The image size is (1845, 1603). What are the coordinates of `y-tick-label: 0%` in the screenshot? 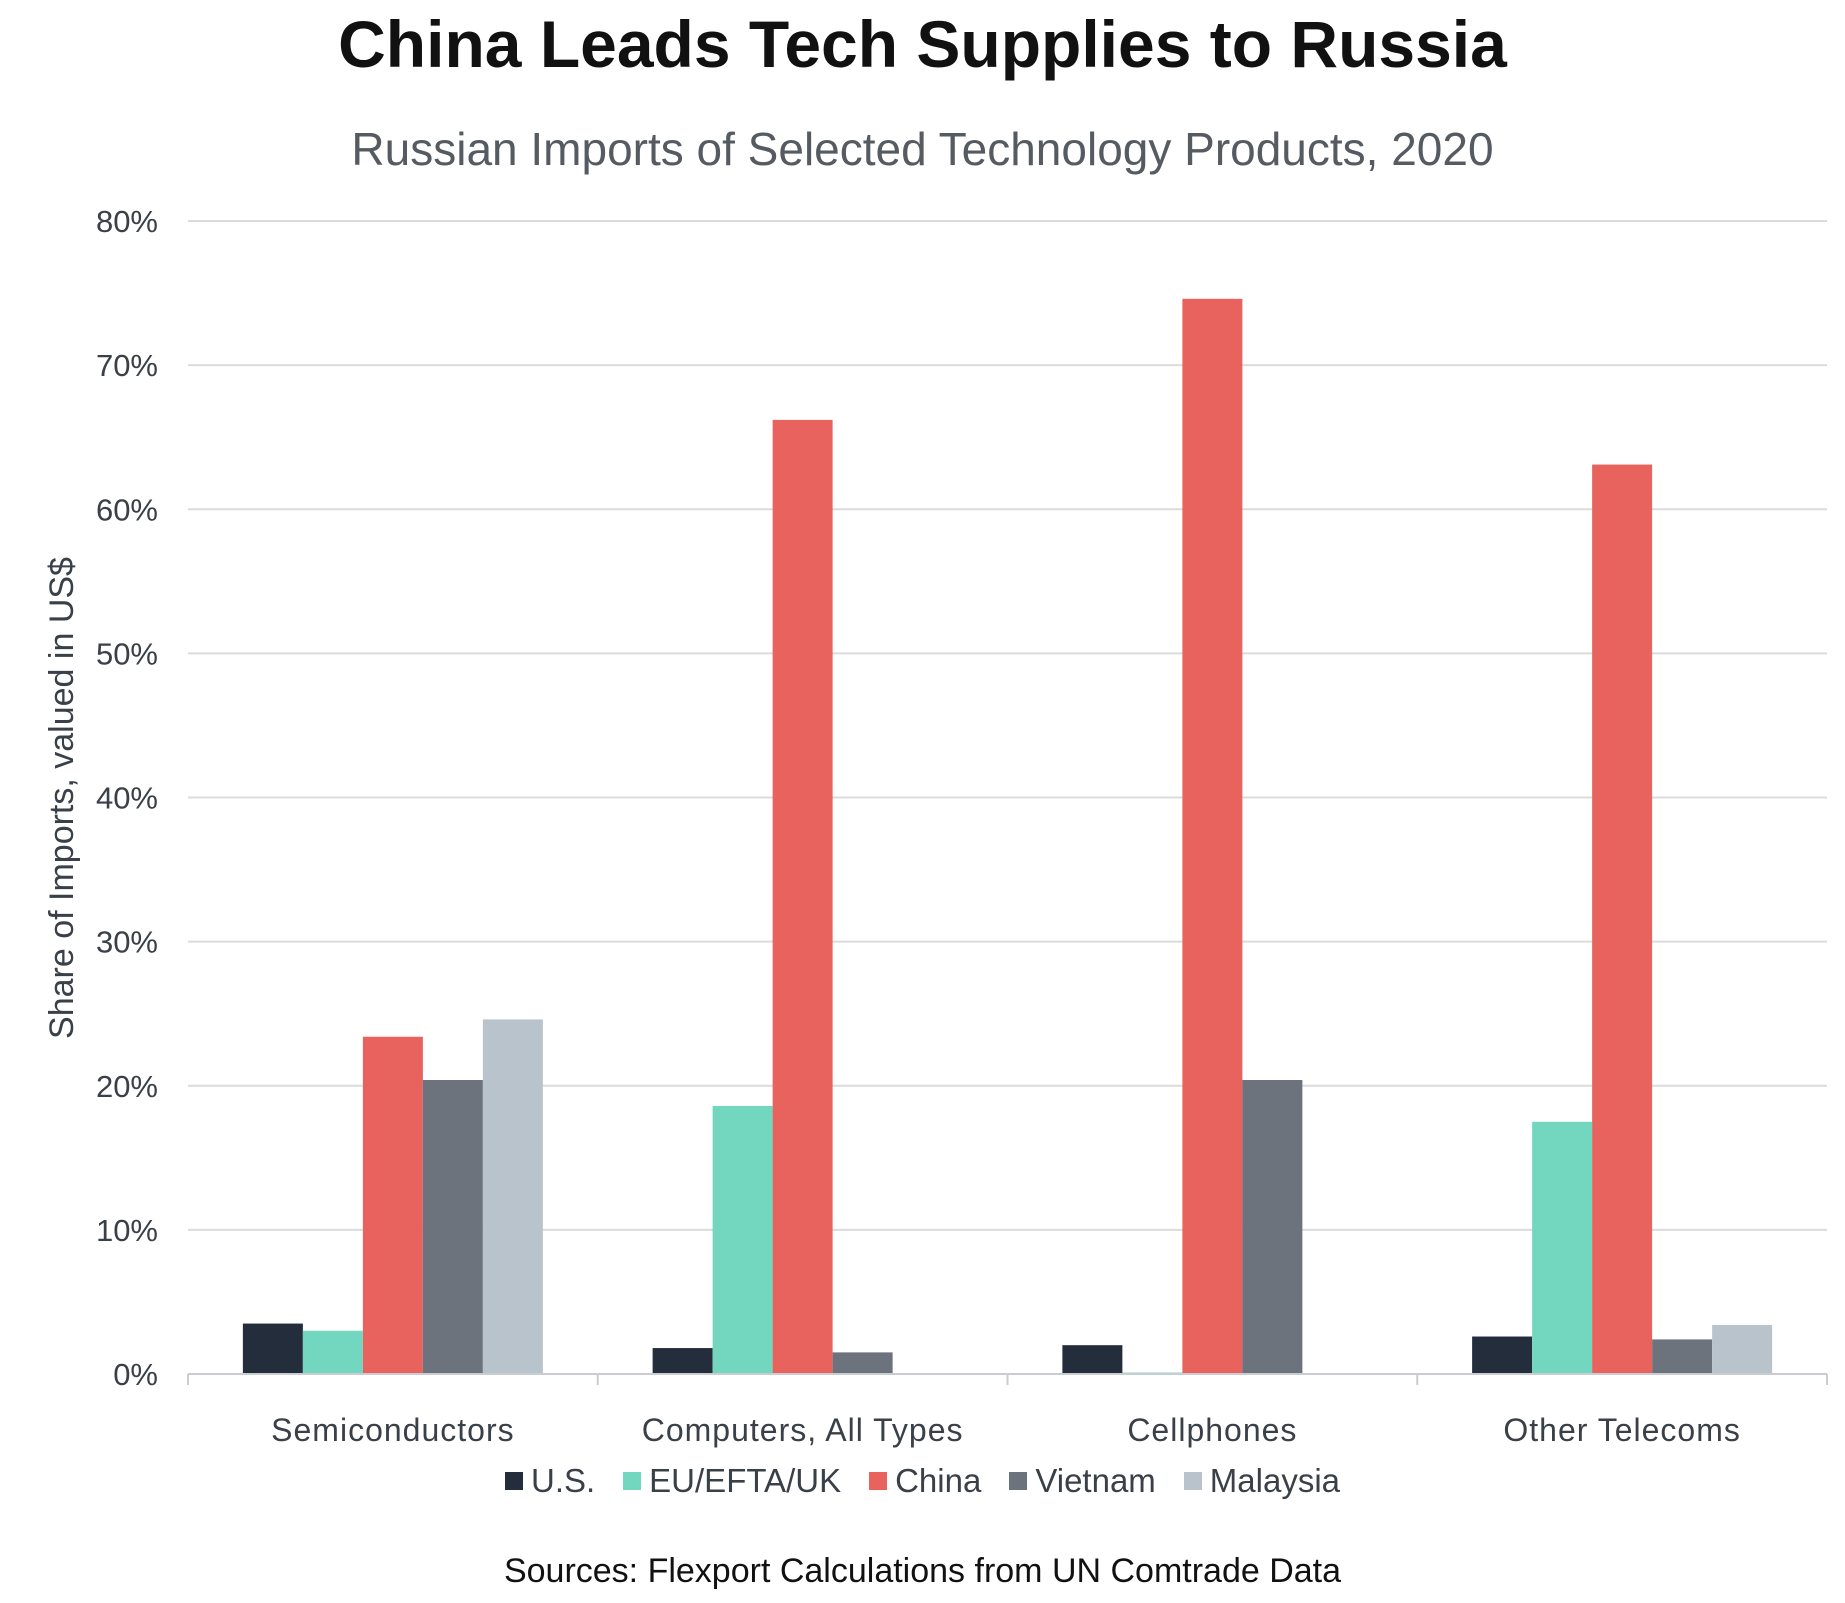 It's located at (135, 1374).